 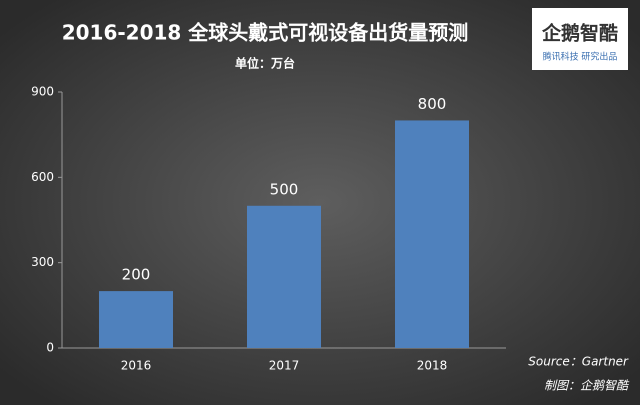 What do you see at coordinates (579, 33) in the screenshot?
I see `logo-name: 企鹅智酷` at bounding box center [579, 33].